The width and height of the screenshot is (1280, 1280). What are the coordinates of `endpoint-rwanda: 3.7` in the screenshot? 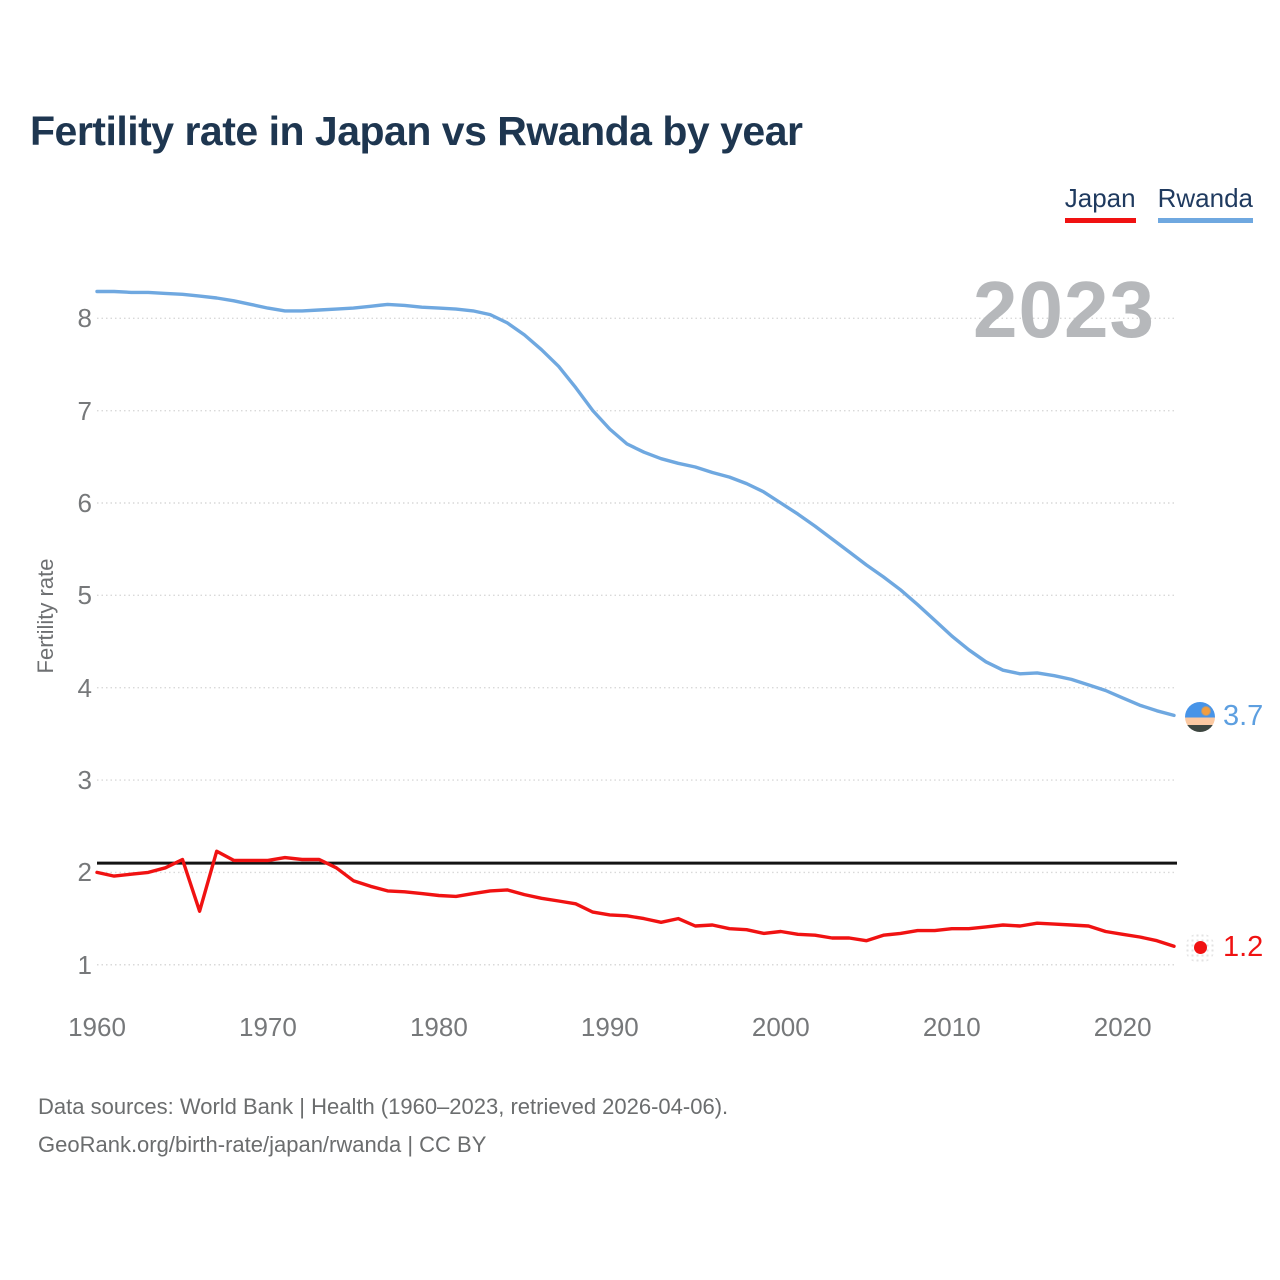 It's located at (1224, 716).